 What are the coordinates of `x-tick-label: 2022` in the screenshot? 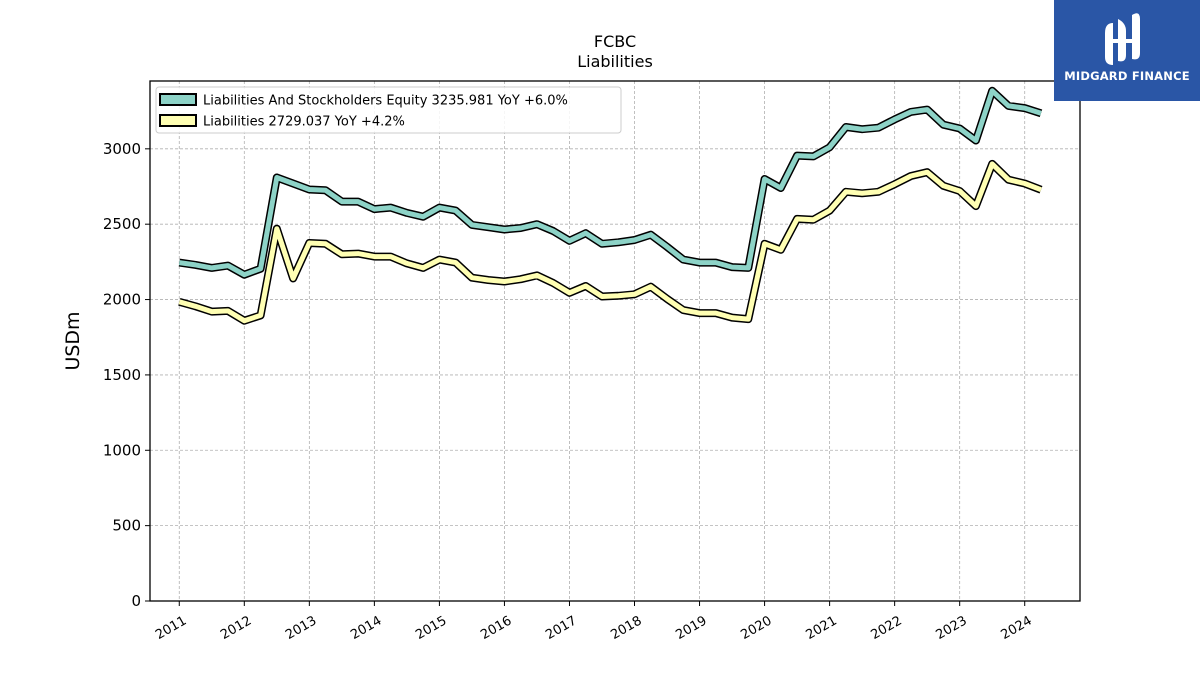 It's located at (886, 628).